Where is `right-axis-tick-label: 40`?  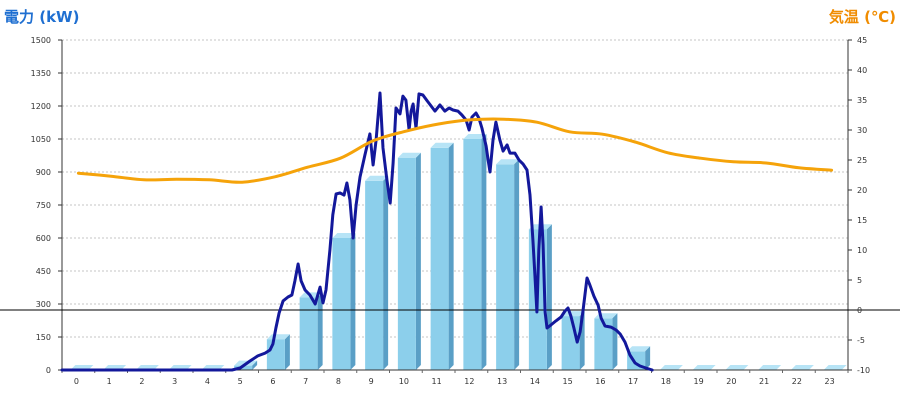 right-axis-tick-label: 40 is located at coordinates (862, 70).